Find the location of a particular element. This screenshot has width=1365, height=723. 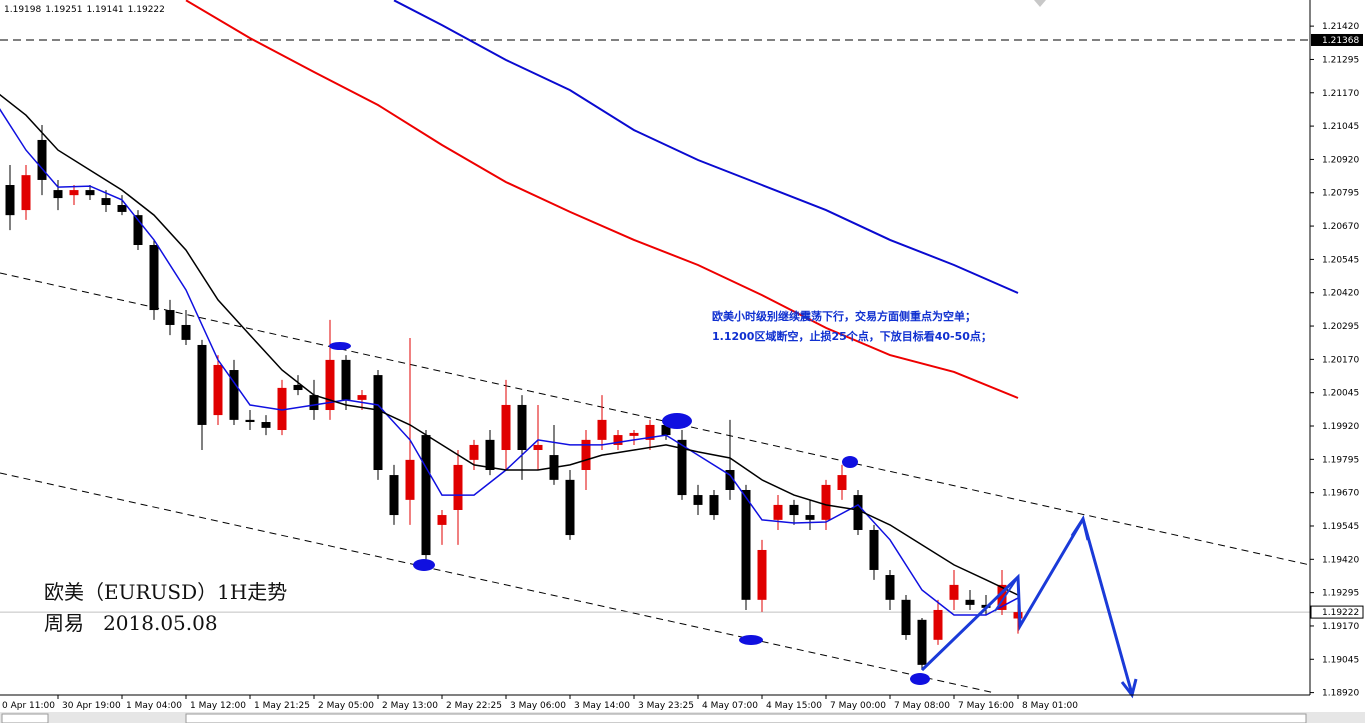

y-tick-label: 1.20670 is located at coordinates (1340, 227).